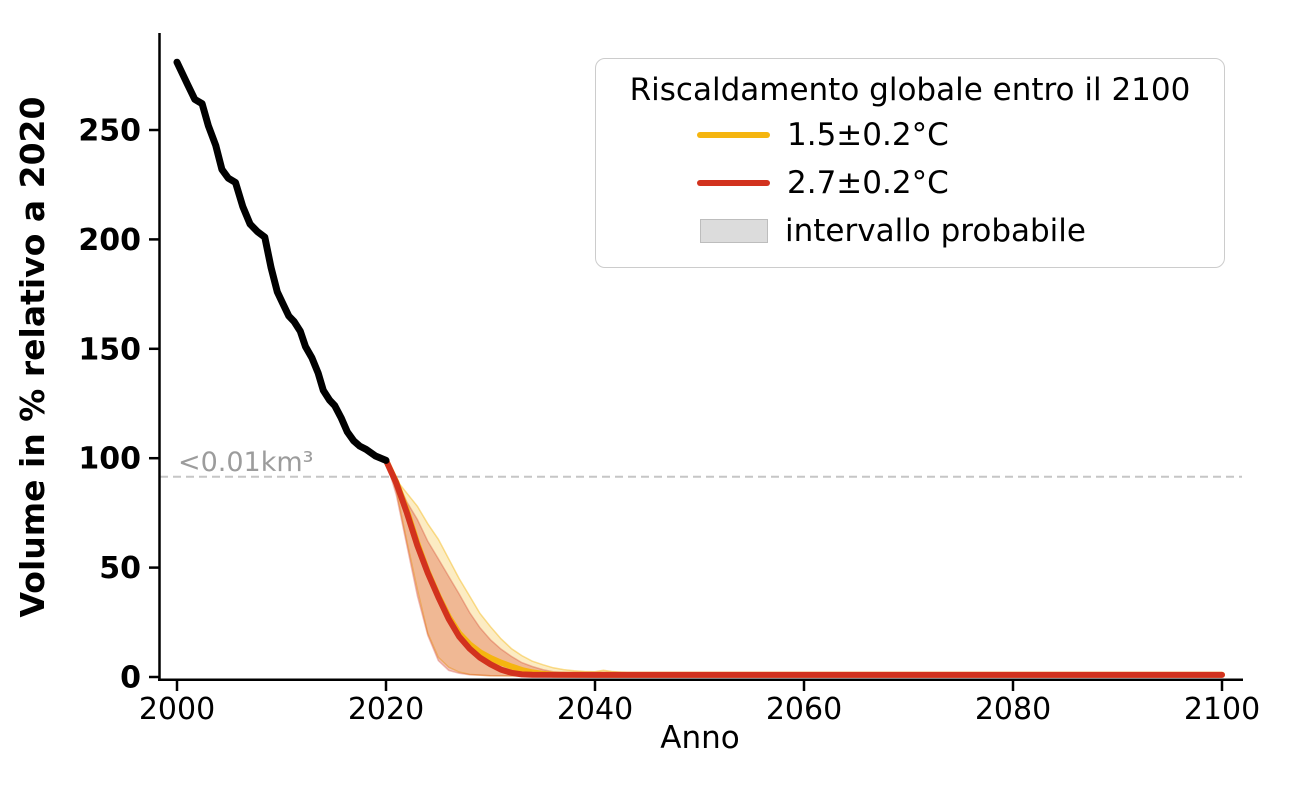 Image resolution: width=1300 pixels, height=800 pixels. I want to click on y-axis-ticks: 0 50 100 150 200 250, so click(118, 405).